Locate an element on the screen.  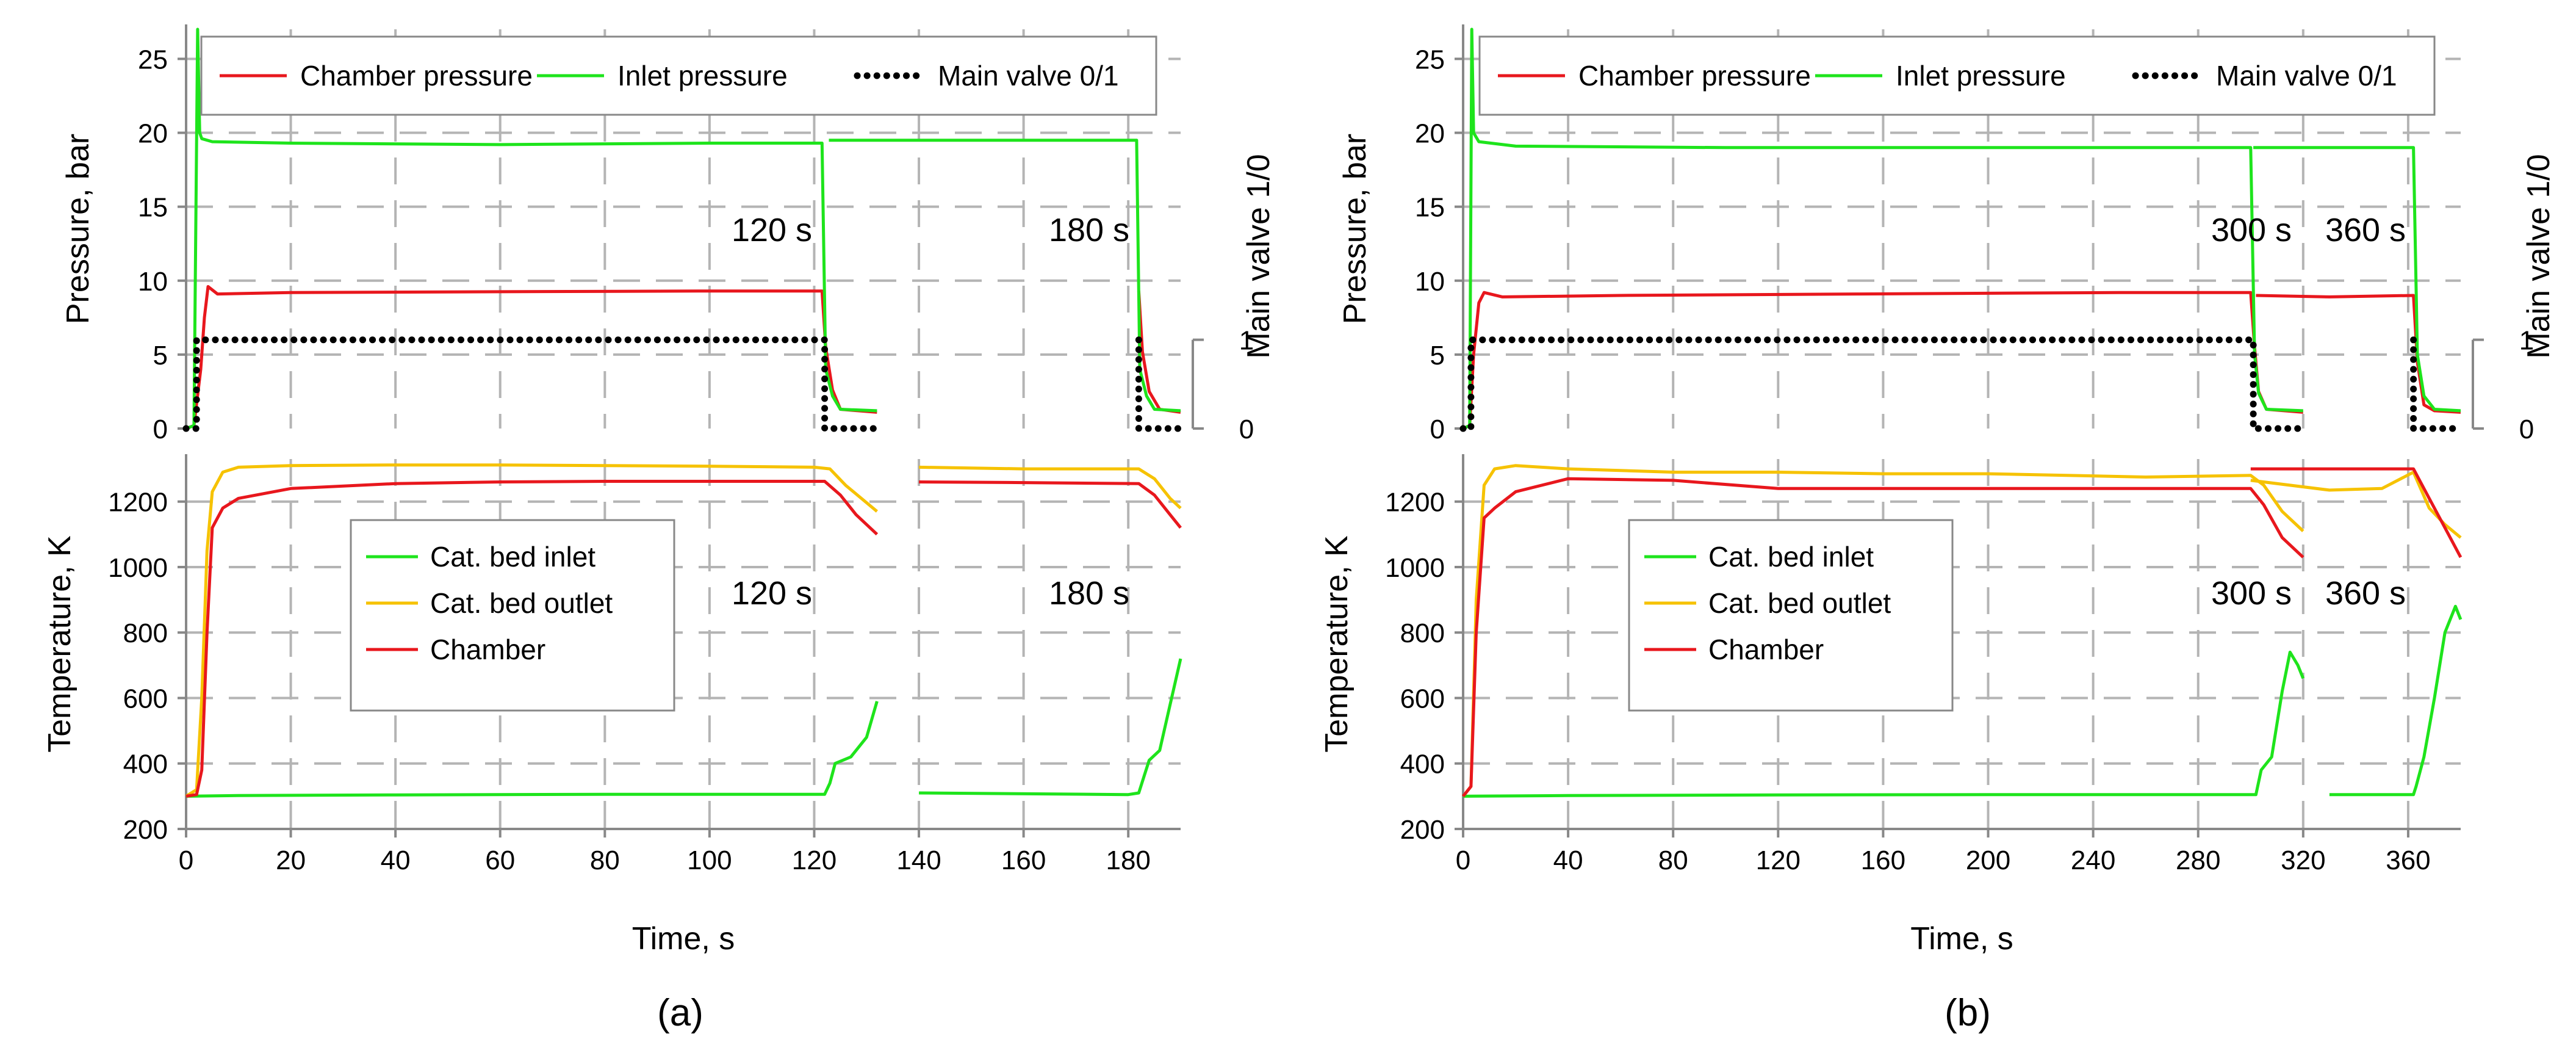
temperature-legend-label: Cat. bed outlet is located at coordinates (1799, 603).